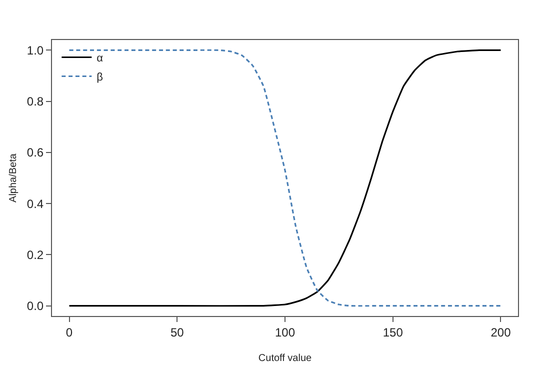  What do you see at coordinates (13, 177) in the screenshot?
I see `y-axis-title: Alpha/Beta` at bounding box center [13, 177].